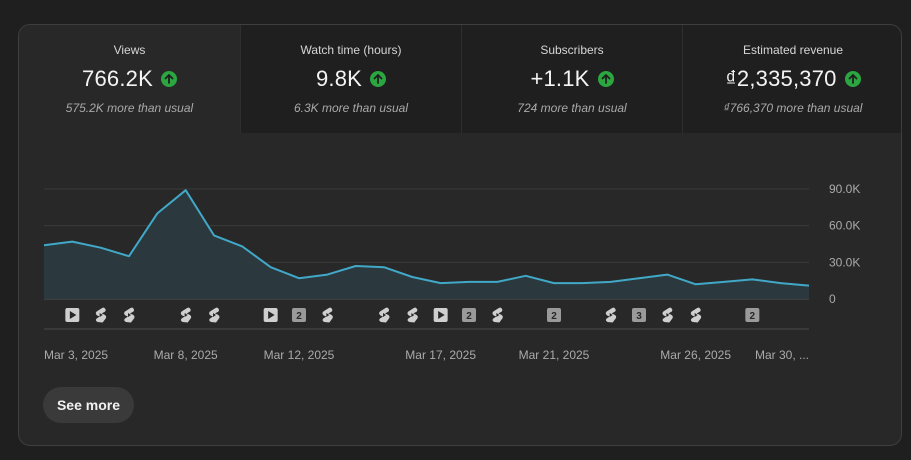  I want to click on metric-comparison: 724 more than usual, so click(572, 108).